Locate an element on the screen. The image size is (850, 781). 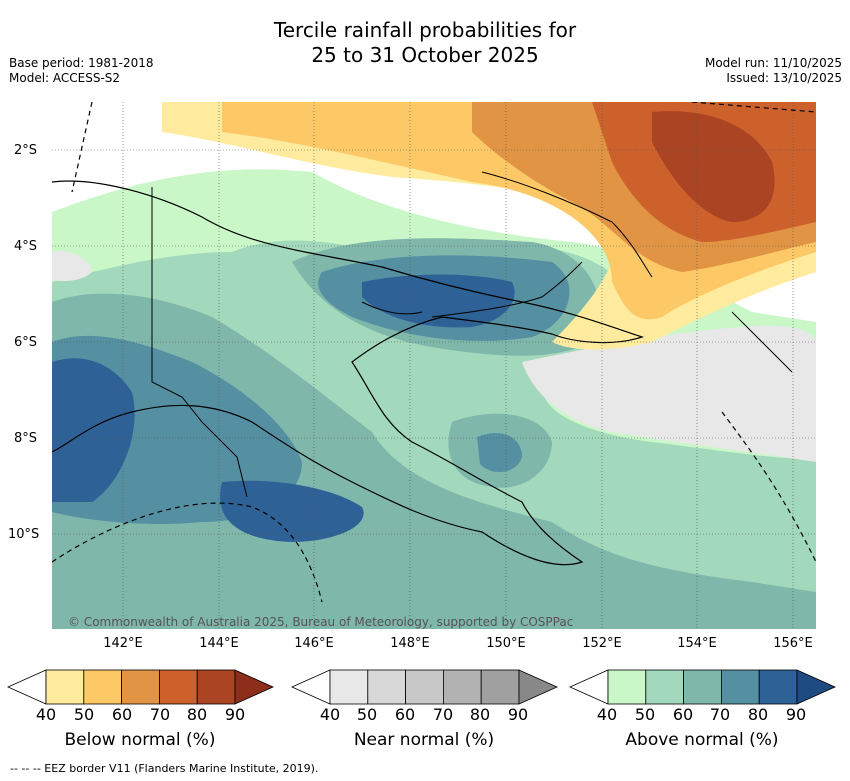
issued-date: Issued: 13/10/2025 is located at coordinates (784, 78).